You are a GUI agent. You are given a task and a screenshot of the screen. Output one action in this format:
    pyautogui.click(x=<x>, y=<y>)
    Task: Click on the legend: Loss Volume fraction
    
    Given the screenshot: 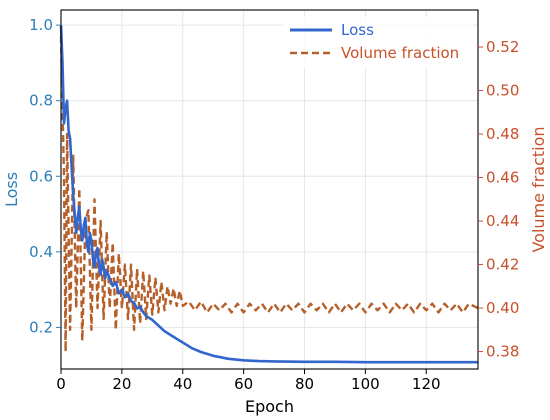 What is the action you would take?
    pyautogui.click(x=378, y=42)
    